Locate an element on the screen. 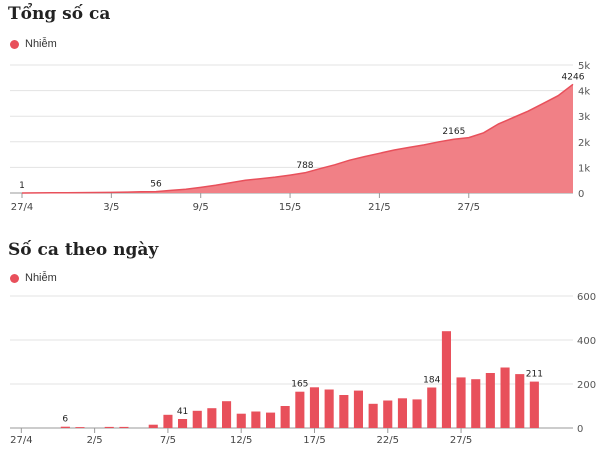 The width and height of the screenshot is (600, 452). y-tick-label: 3k is located at coordinates (584, 117).